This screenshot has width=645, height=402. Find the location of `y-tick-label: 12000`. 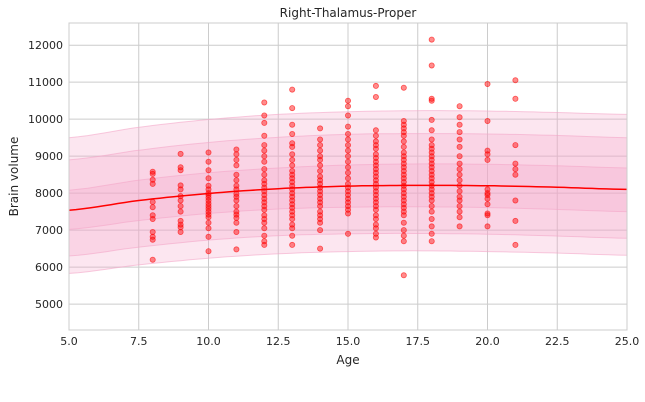

y-tick-label: 12000 is located at coordinates (45, 45).